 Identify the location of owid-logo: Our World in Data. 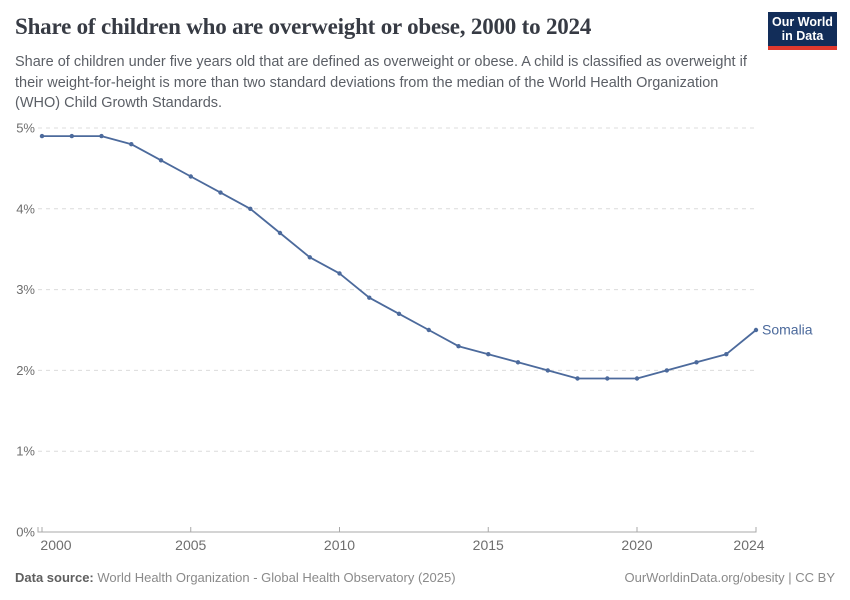
(802, 31).